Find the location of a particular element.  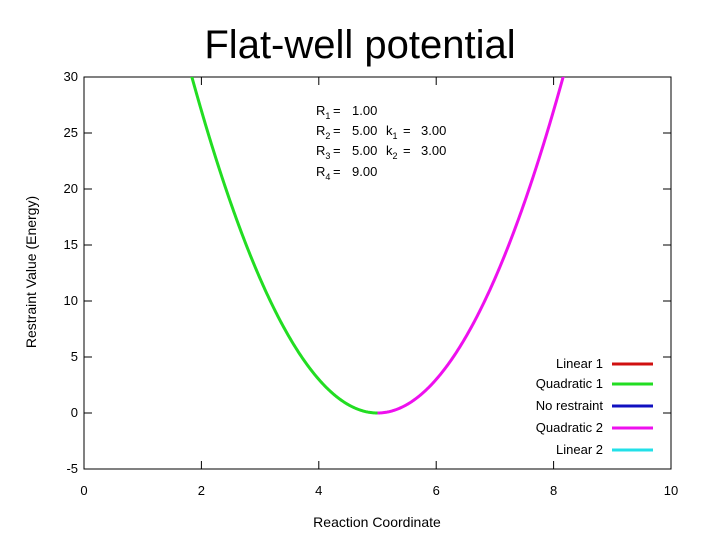

param-R-label: R4 is located at coordinates (323, 173).